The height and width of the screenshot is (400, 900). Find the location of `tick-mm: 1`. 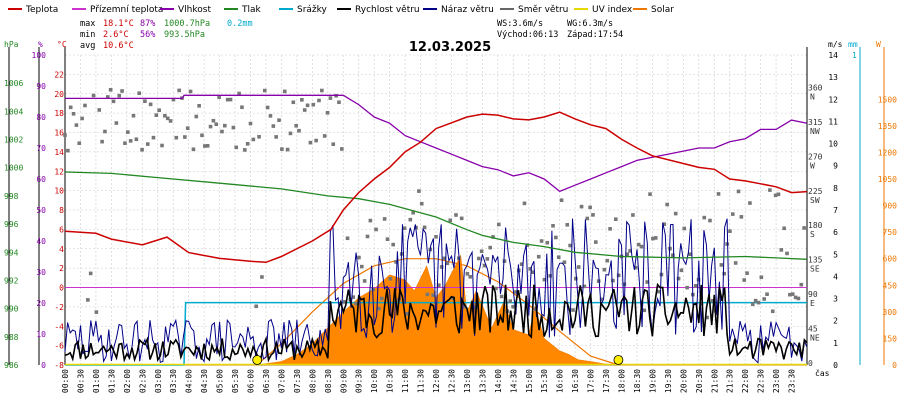

tick-mm: 1 is located at coordinates (854, 55).